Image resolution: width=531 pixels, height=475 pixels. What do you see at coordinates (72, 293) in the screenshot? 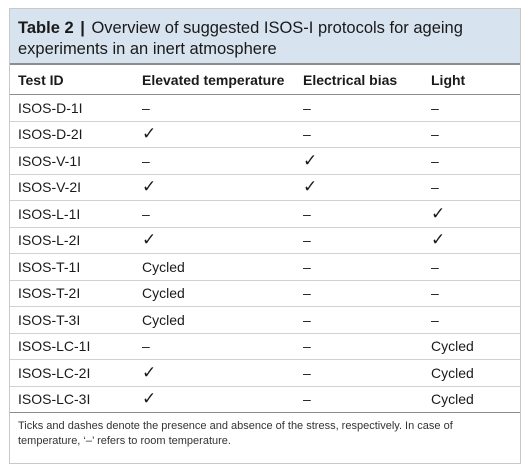
I see `cell-test-id: ISOS-T-2I` at bounding box center [72, 293].